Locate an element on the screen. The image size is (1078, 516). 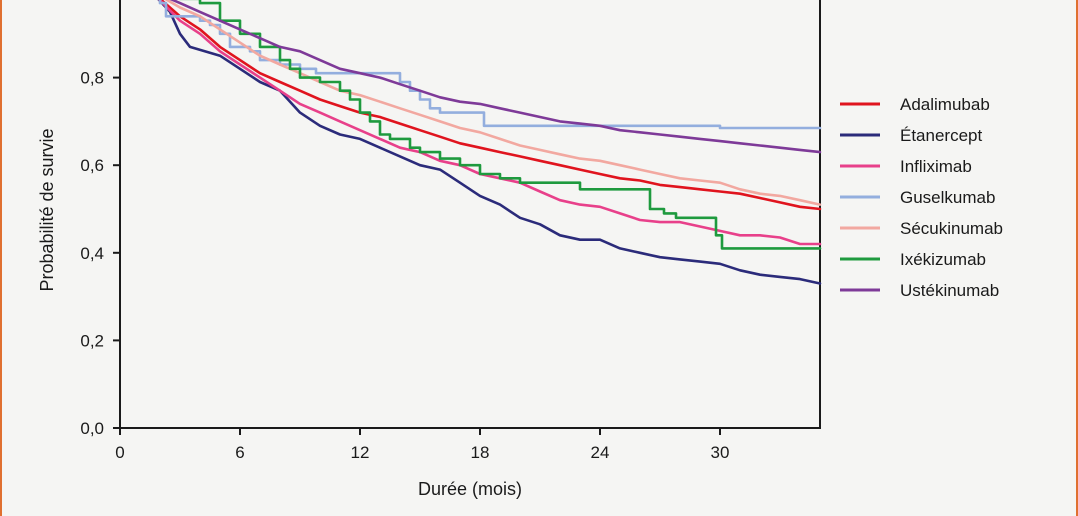
y-tick-label-4: 0,8 is located at coordinates (92, 78).